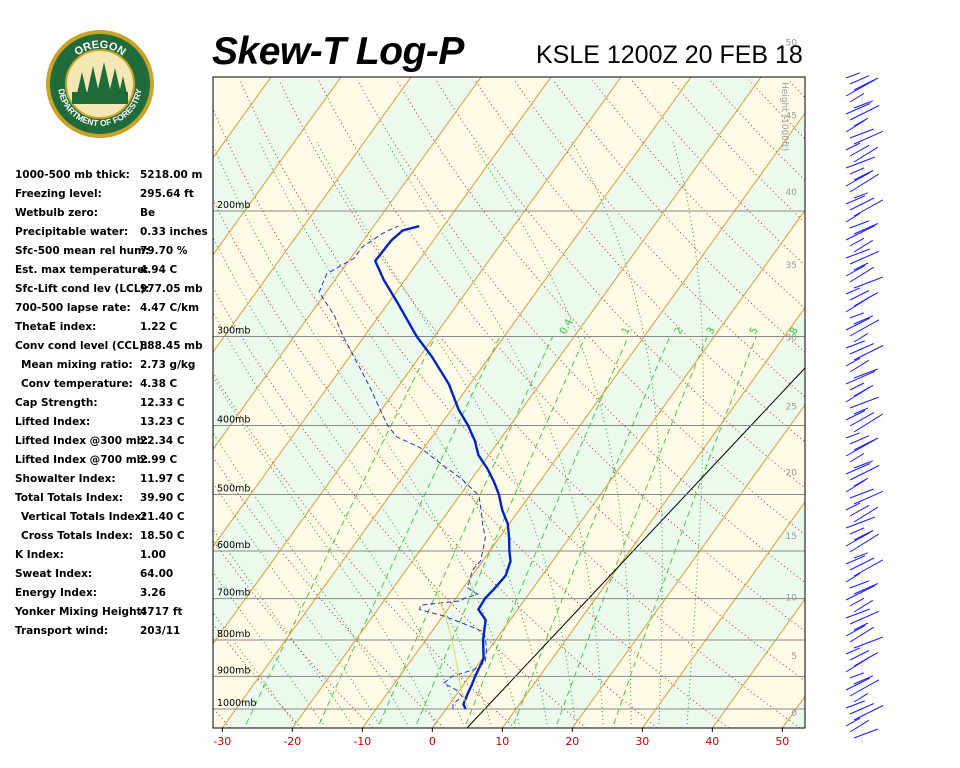 This screenshot has width=960, height=768. What do you see at coordinates (115, 176) in the screenshot?
I see `index-row: 1000-500 mb thick: 5218.00 m` at bounding box center [115, 176].